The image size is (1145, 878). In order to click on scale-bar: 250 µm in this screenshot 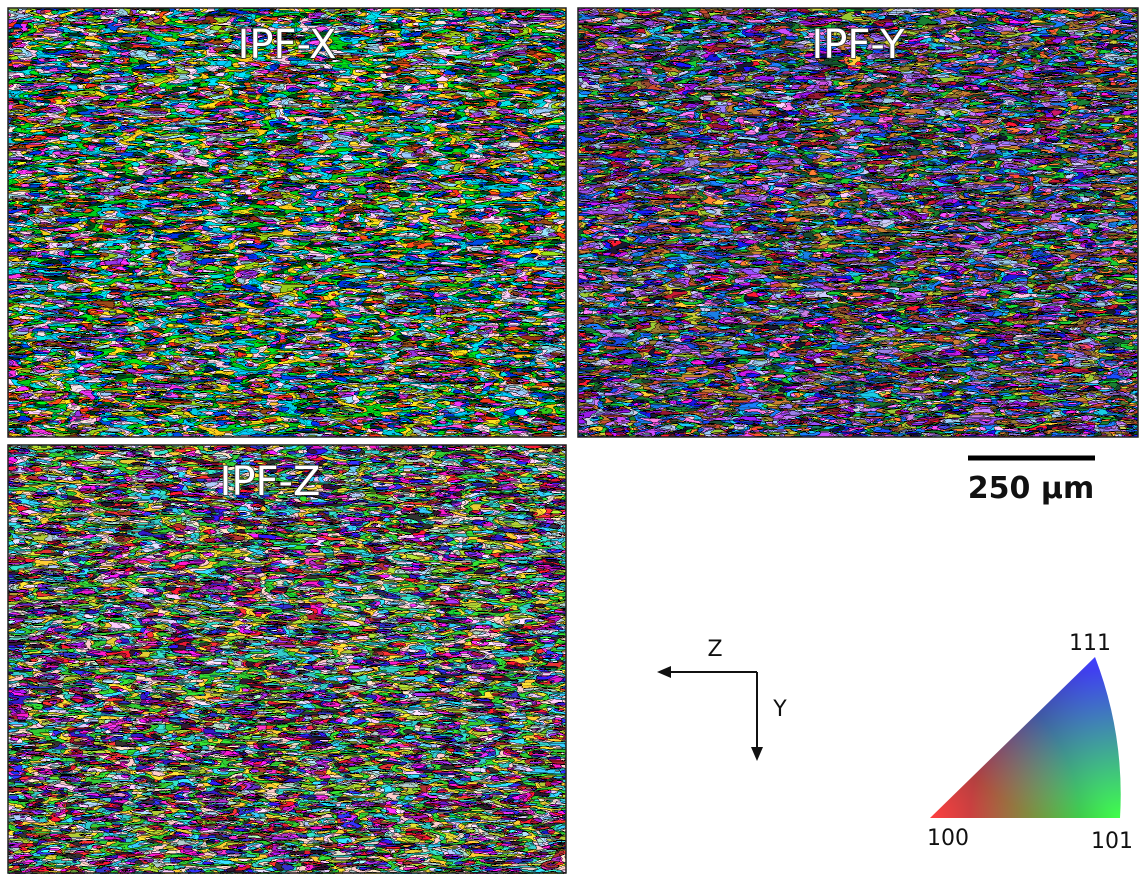, I will do `click(1031, 480)`.